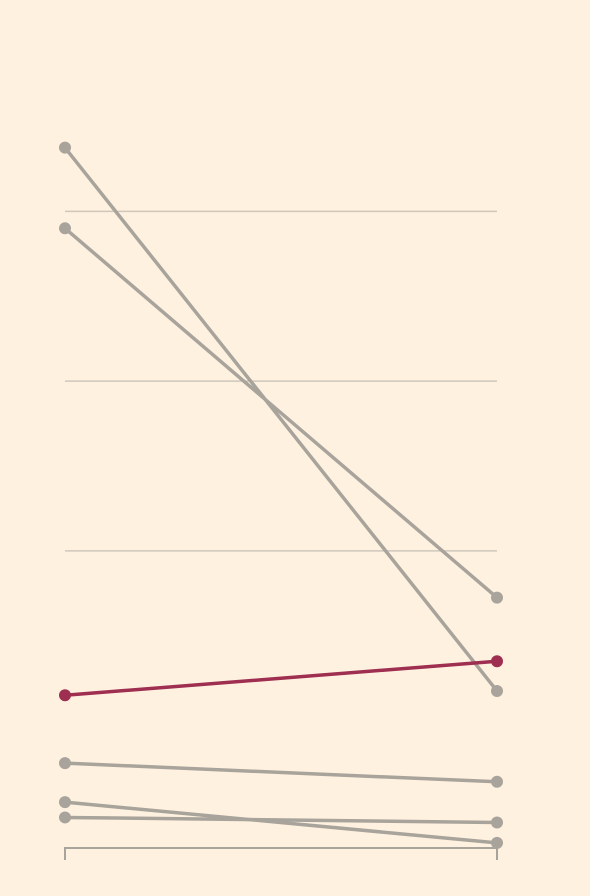 The height and width of the screenshot is (896, 590). I want to click on x-axis-bracket, so click(281, 853).